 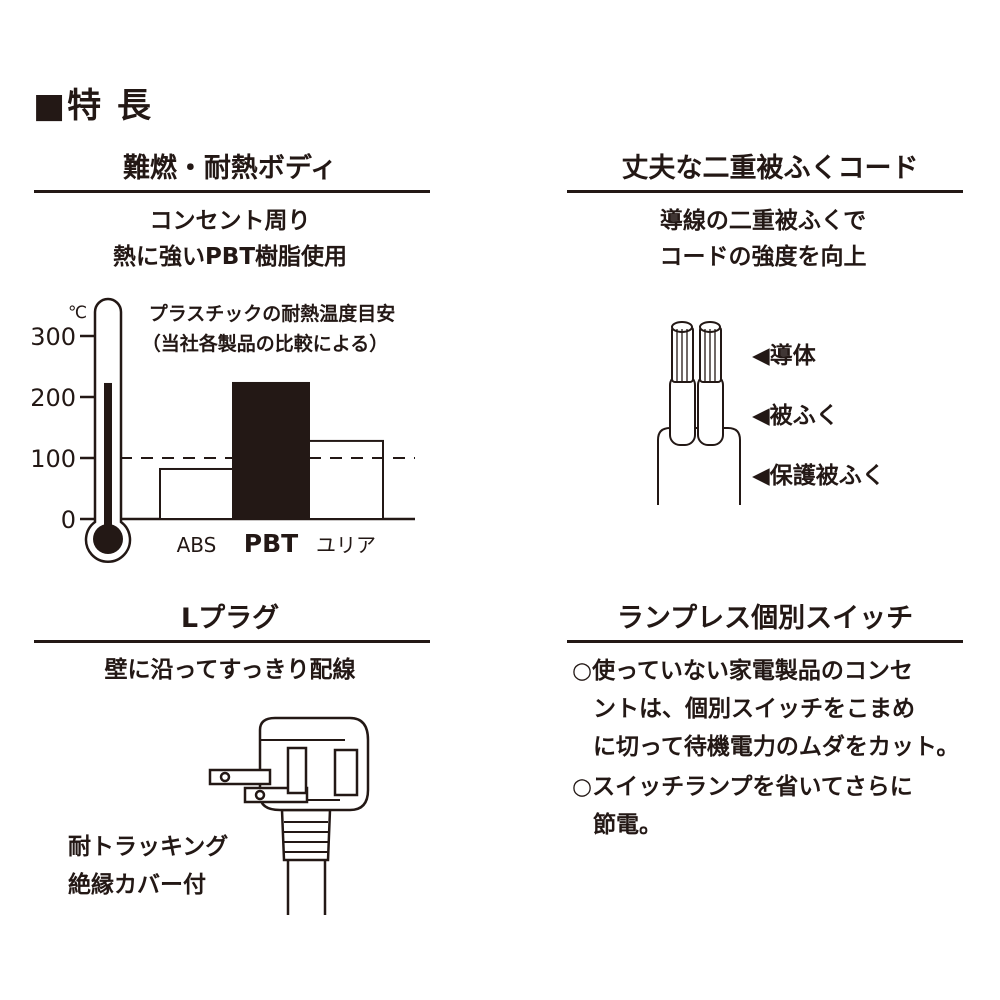 What do you see at coordinates (784, 356) in the screenshot?
I see `label-conductor: ◀導体` at bounding box center [784, 356].